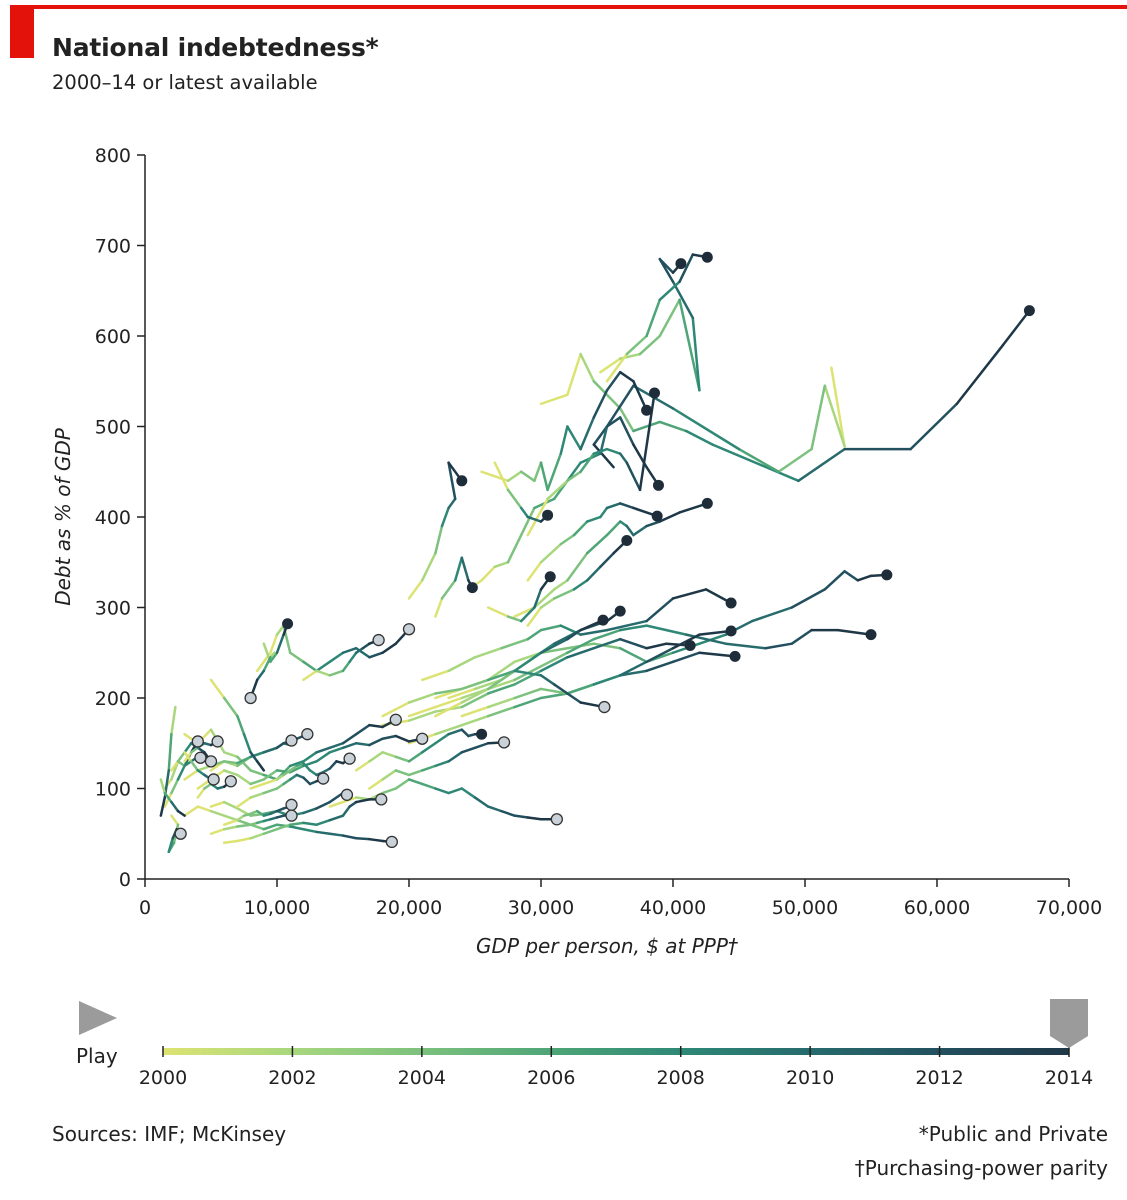  Describe the element at coordinates (63, 516) in the screenshot. I see `y-axis-title: Debt as % of GDP` at that location.